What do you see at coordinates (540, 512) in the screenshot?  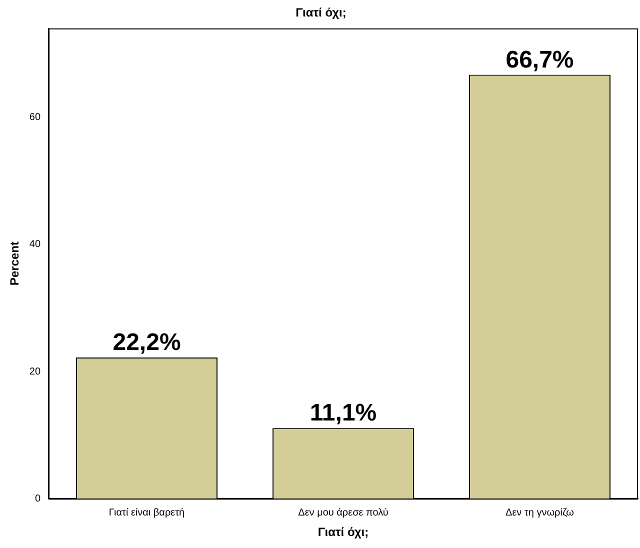 I see `x-tick-label: Δεν τη γνωρίζω` at bounding box center [540, 512].